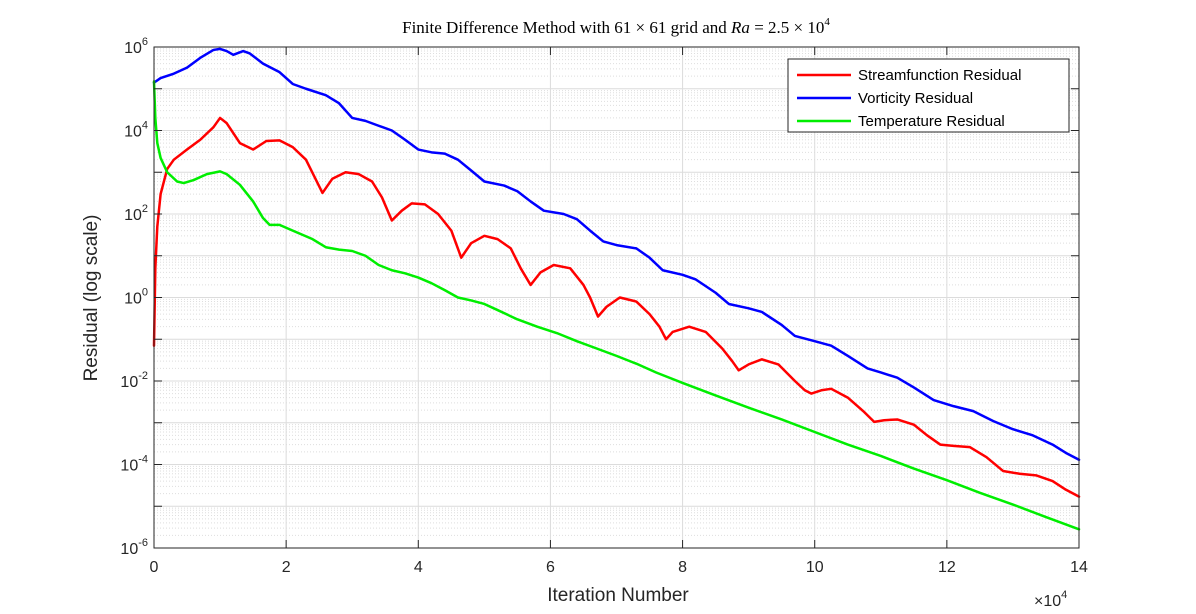  What do you see at coordinates (618, 595) in the screenshot?
I see `x-axis-label: Iteration Number` at bounding box center [618, 595].